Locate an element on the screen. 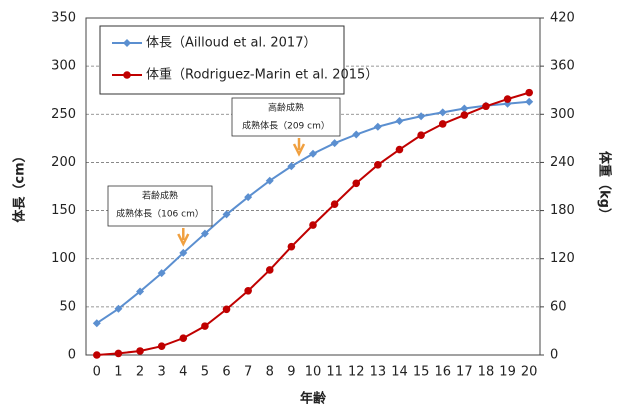 The width and height of the screenshot is (622, 416). y2-axis-title: 体重（kg） is located at coordinates (605, 186).